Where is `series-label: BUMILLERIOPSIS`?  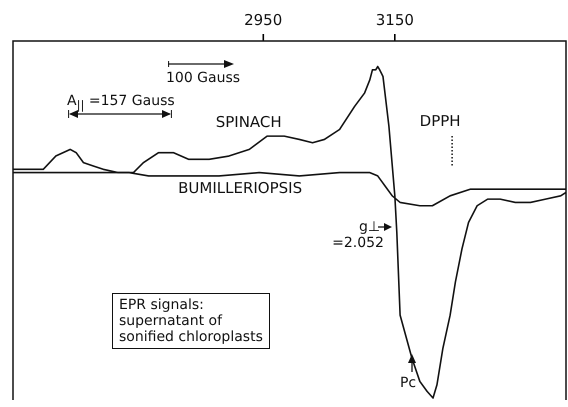
series-label: BUMILLERIOPSIS is located at coordinates (240, 188).